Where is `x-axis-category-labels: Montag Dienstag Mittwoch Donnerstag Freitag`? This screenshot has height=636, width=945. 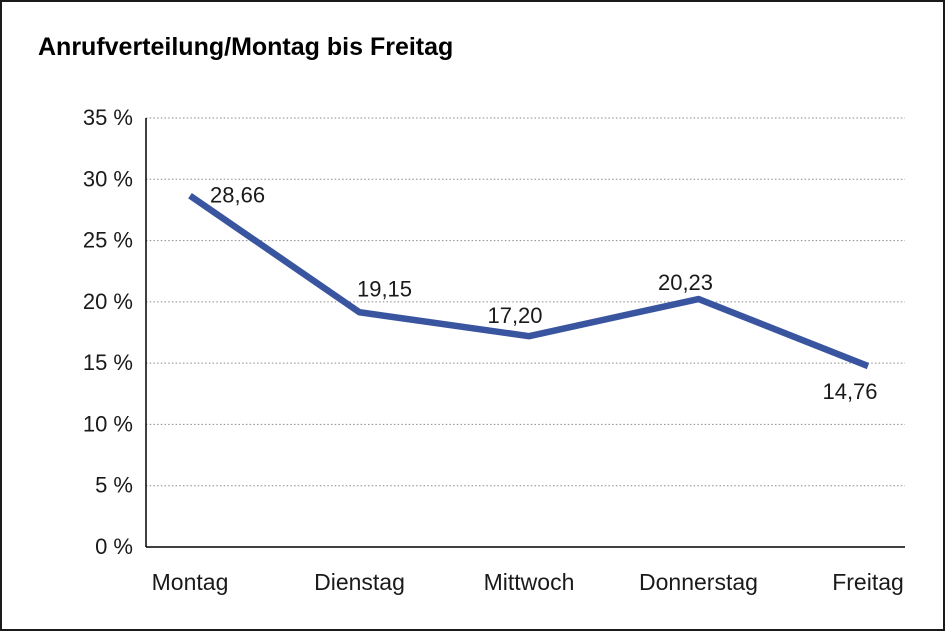 x-axis-category-labels: Montag Dienstag Mittwoch Donnerstag Freitag is located at coordinates (528, 582).